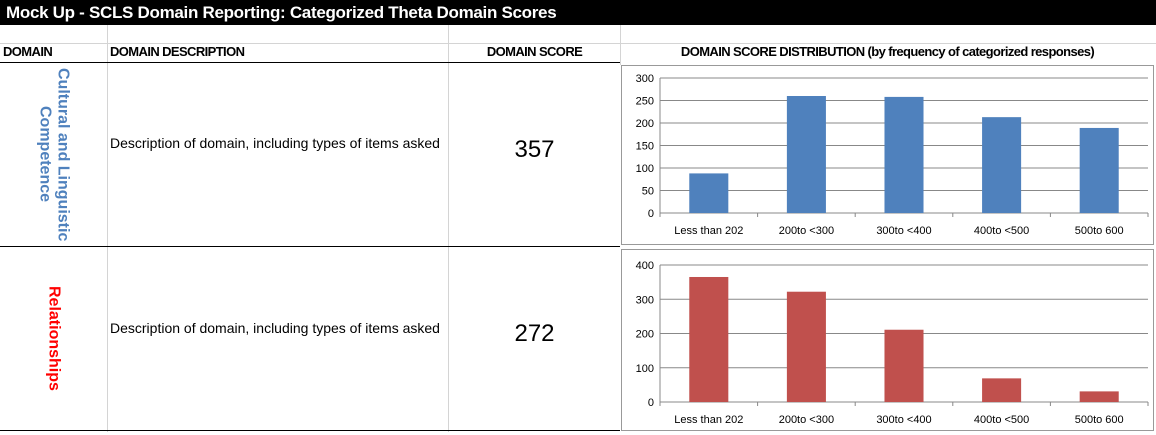 This screenshot has width=1156, height=435. Describe the element at coordinates (534, 149) in the screenshot. I see `domain-score: 357` at that location.